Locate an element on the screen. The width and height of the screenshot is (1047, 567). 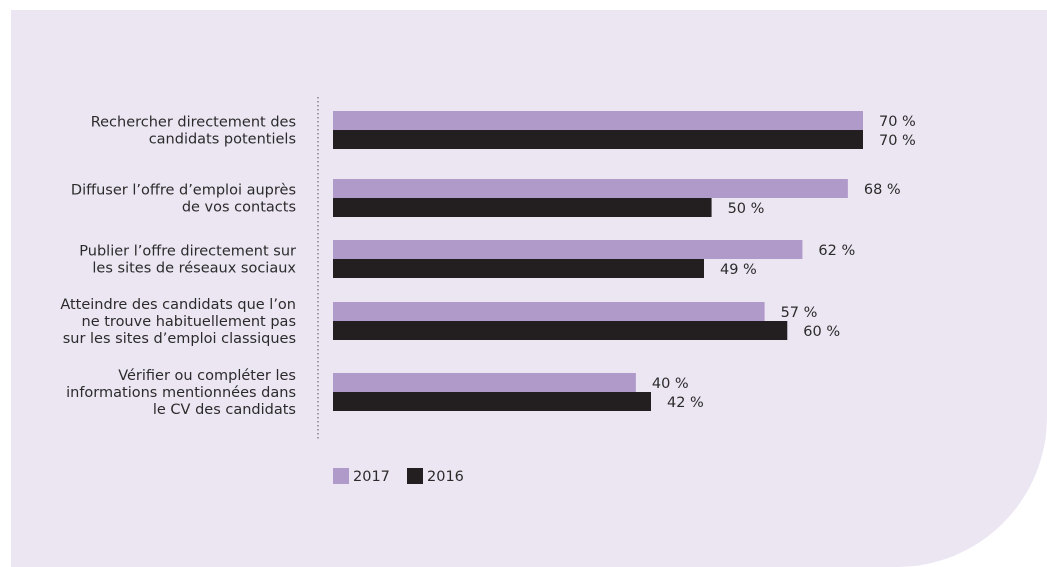
value-label-2016-5: 42 % is located at coordinates (685, 403).